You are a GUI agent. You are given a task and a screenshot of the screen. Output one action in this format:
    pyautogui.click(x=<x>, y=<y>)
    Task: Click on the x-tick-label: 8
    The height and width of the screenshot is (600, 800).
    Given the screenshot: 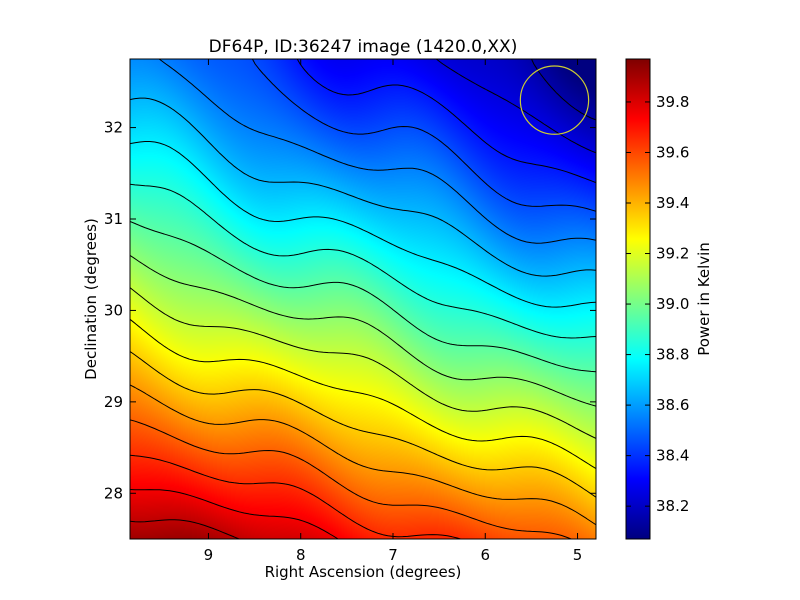 What is the action you would take?
    pyautogui.click(x=301, y=555)
    